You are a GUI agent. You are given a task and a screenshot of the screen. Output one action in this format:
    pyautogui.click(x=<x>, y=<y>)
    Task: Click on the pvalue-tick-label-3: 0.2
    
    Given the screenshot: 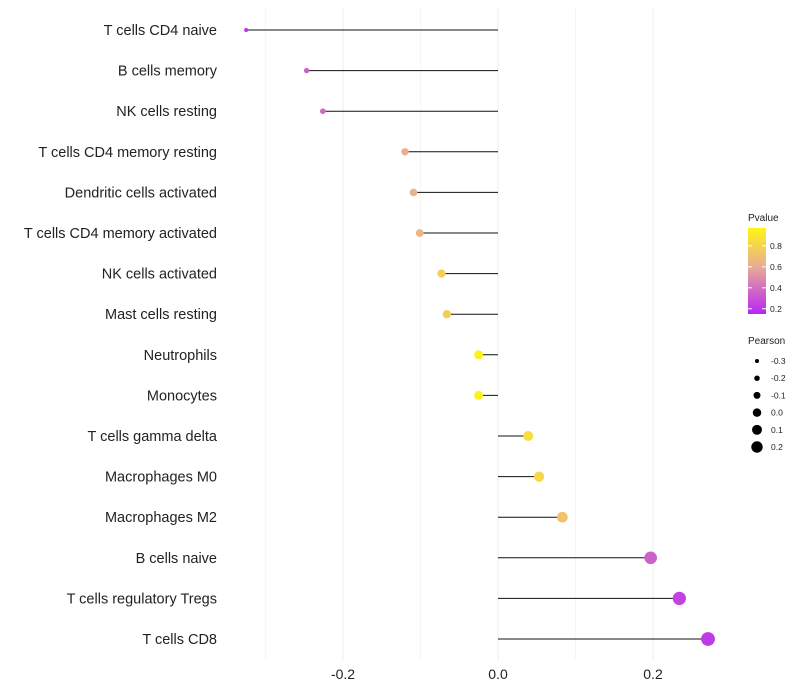 What is the action you would take?
    pyautogui.click(x=776, y=309)
    